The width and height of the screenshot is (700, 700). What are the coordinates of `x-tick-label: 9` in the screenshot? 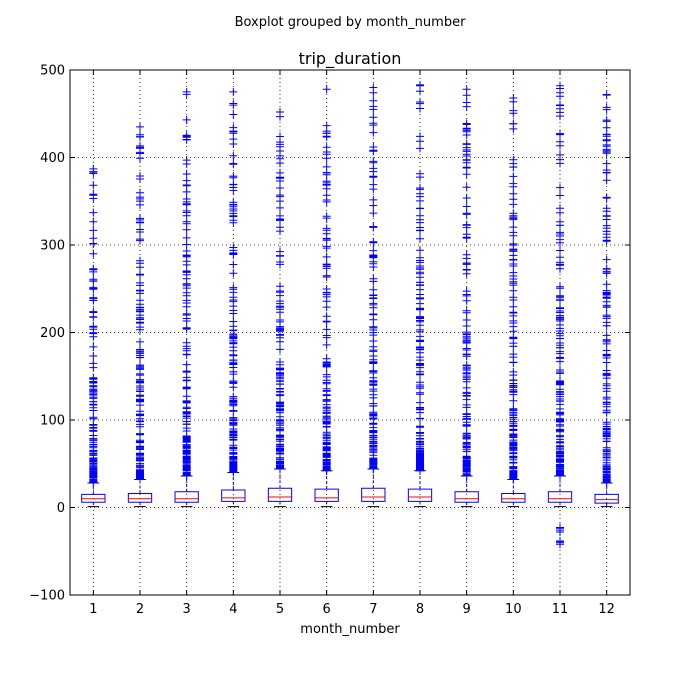 It's located at (467, 609).